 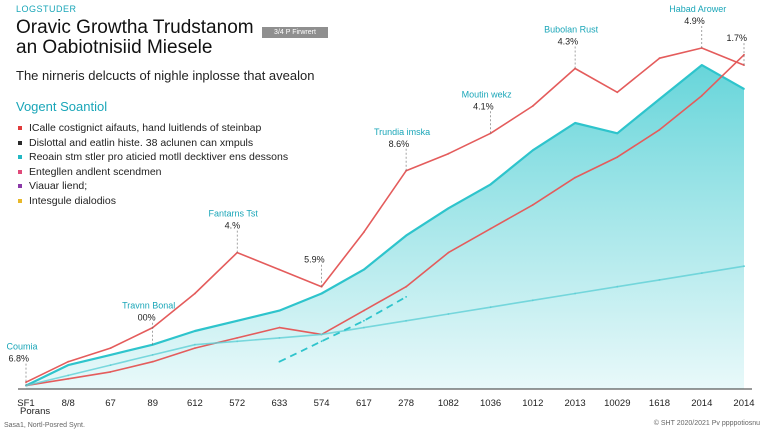 What do you see at coordinates (233, 226) in the screenshot?
I see `annotation-value: 4.%` at bounding box center [233, 226].